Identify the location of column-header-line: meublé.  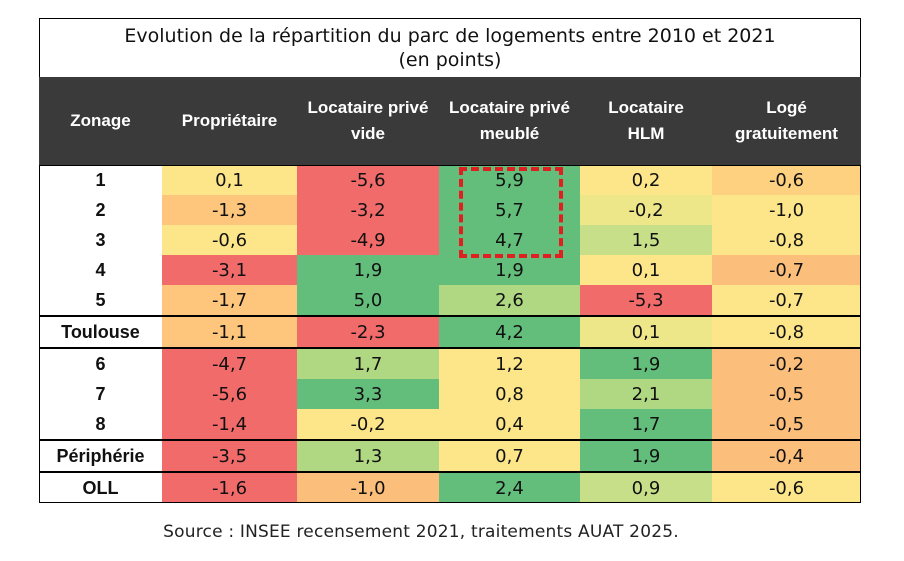
(509, 133).